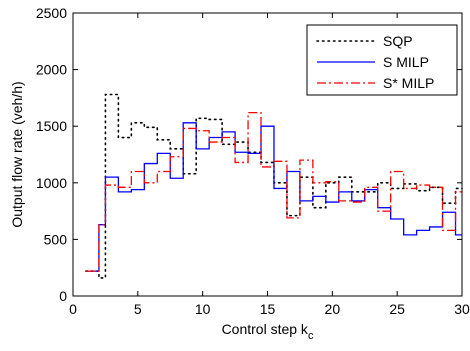  I want to click on x-axis-title-main: Control step k, so click(265, 329).